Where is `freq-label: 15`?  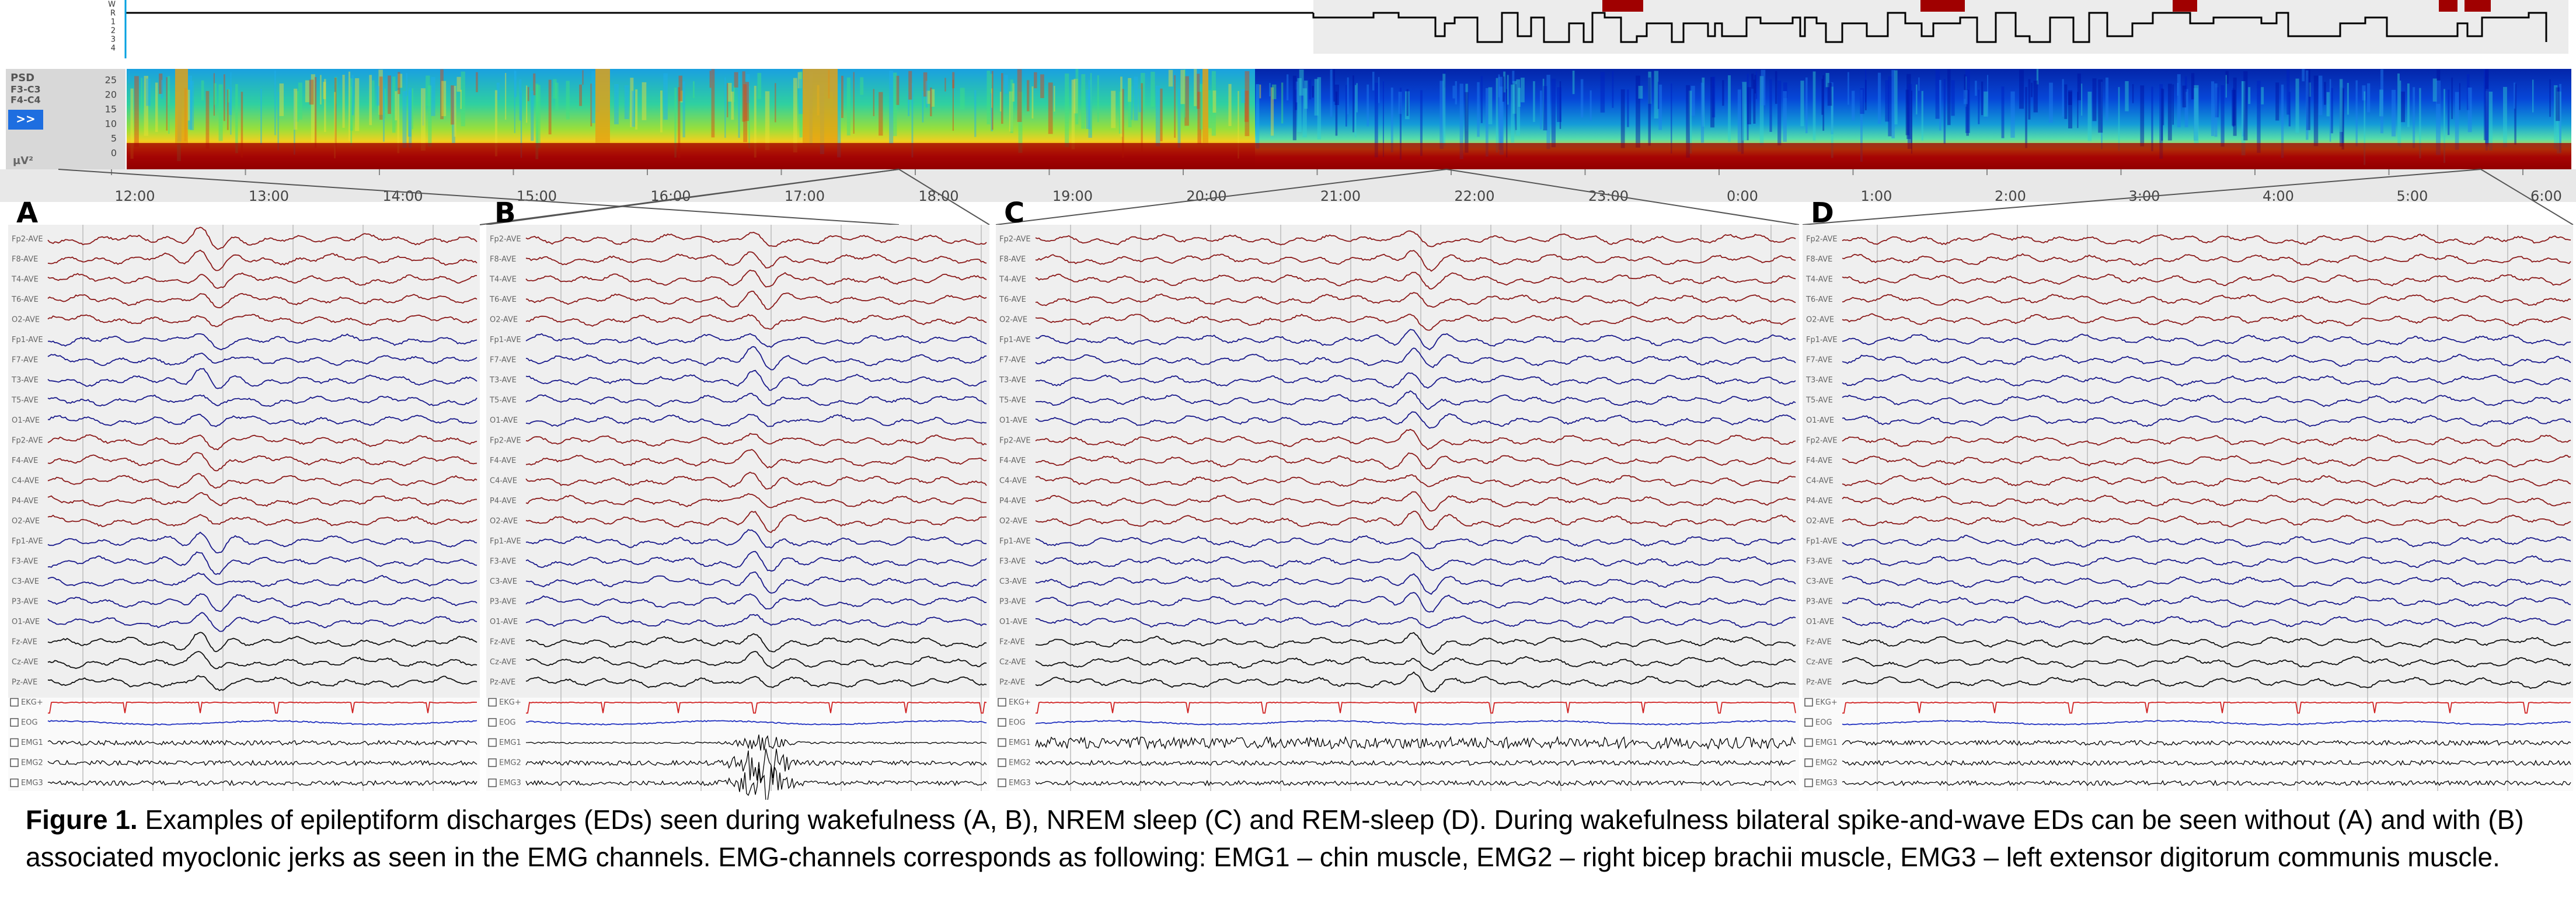 freq-label: 15 is located at coordinates (111, 109).